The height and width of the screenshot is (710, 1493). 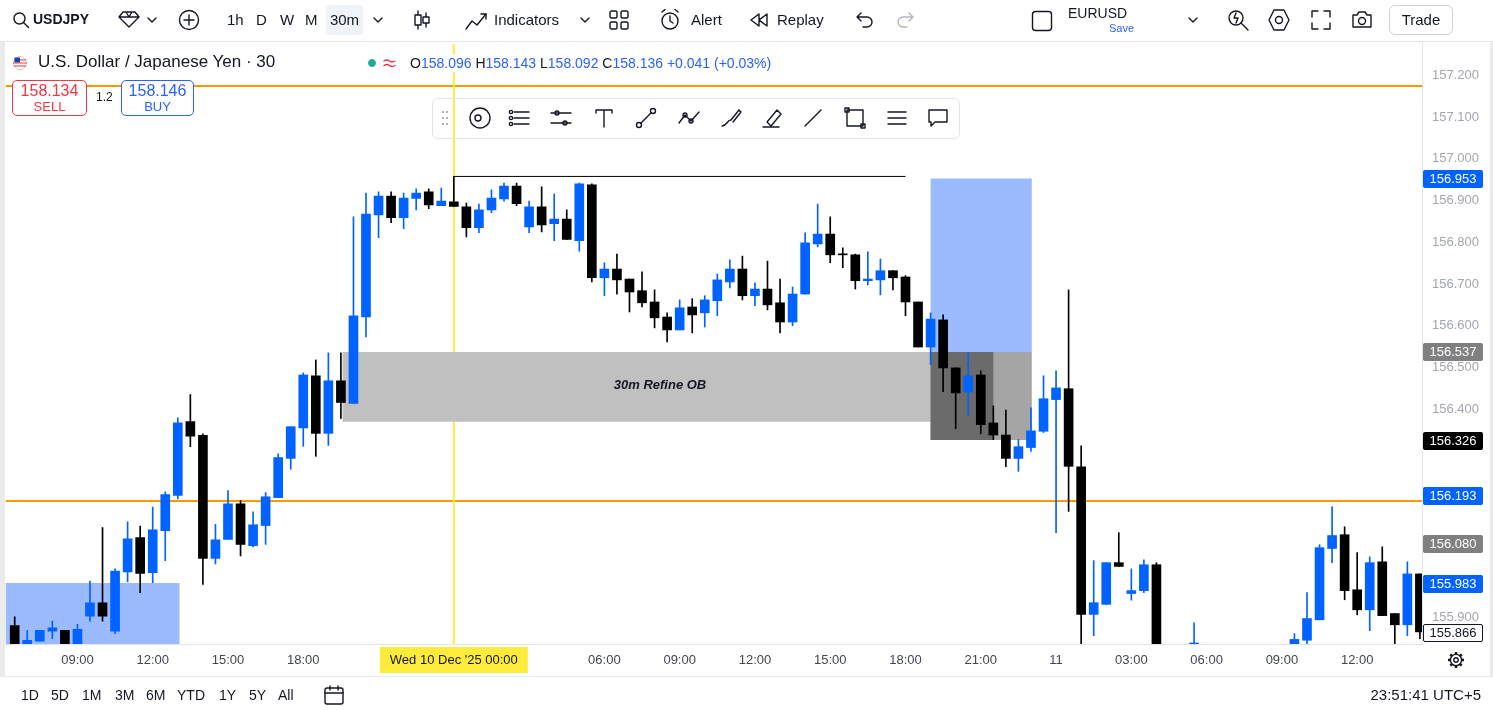 I want to click on ref-line-label: Wed 10 Dec '25 00:00, so click(x=453, y=660).